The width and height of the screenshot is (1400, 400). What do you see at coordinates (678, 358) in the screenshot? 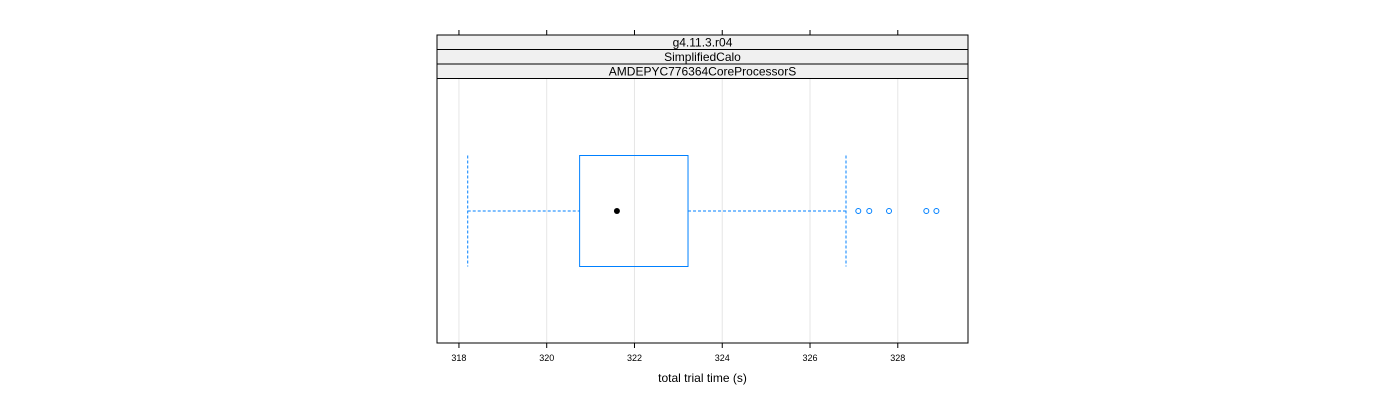
I see `tick-labels: 318 320 322 324 326 328` at bounding box center [678, 358].